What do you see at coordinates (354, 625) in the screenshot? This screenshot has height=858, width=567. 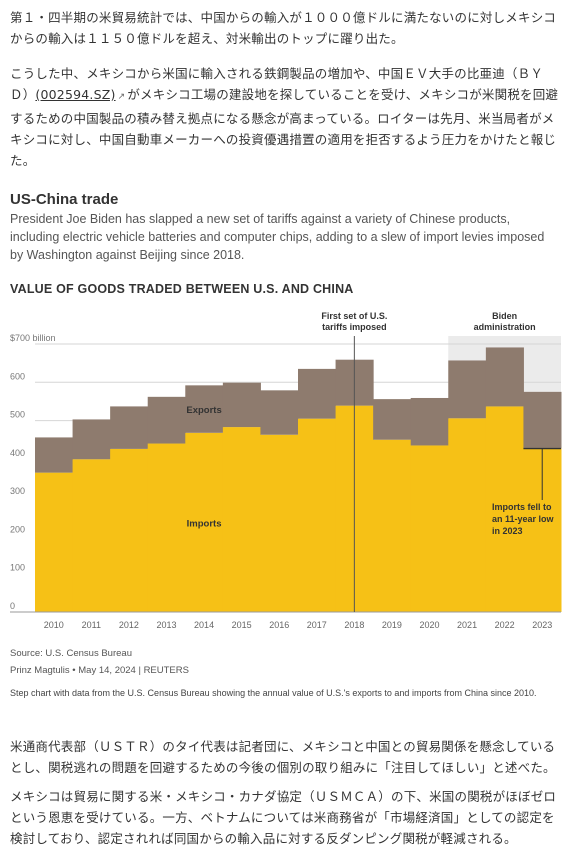 I see `x-tick-label: 2018` at bounding box center [354, 625].